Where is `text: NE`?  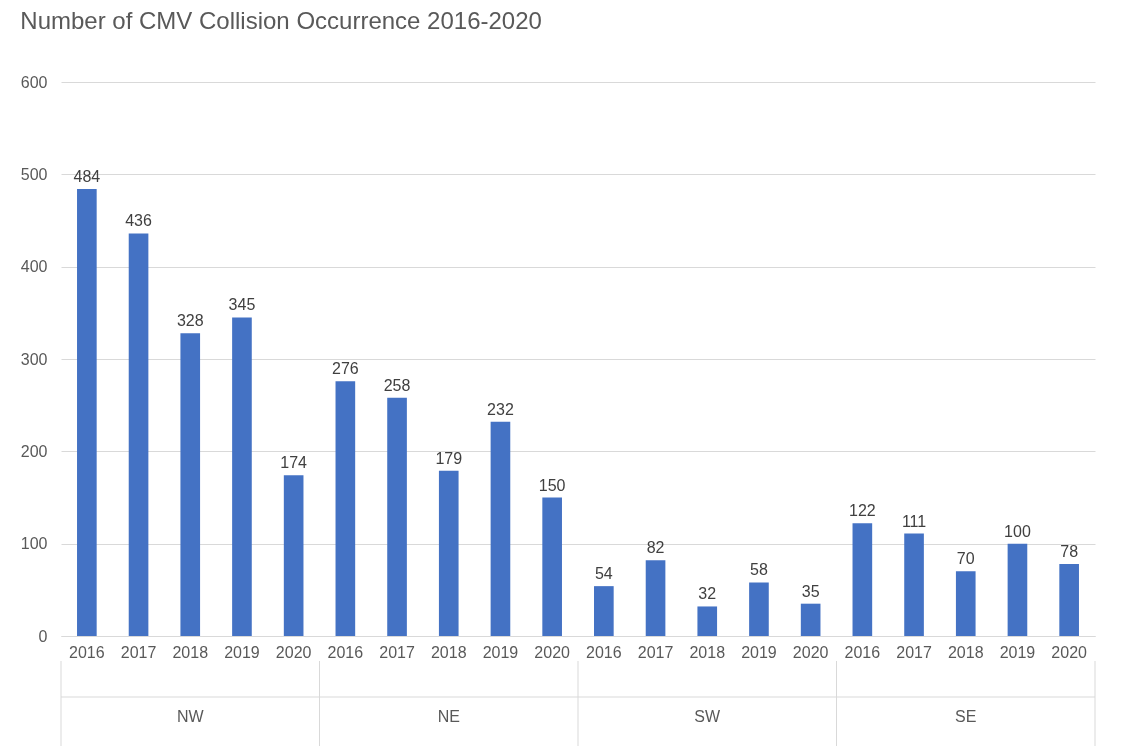
text: NE is located at coordinates (448, 716).